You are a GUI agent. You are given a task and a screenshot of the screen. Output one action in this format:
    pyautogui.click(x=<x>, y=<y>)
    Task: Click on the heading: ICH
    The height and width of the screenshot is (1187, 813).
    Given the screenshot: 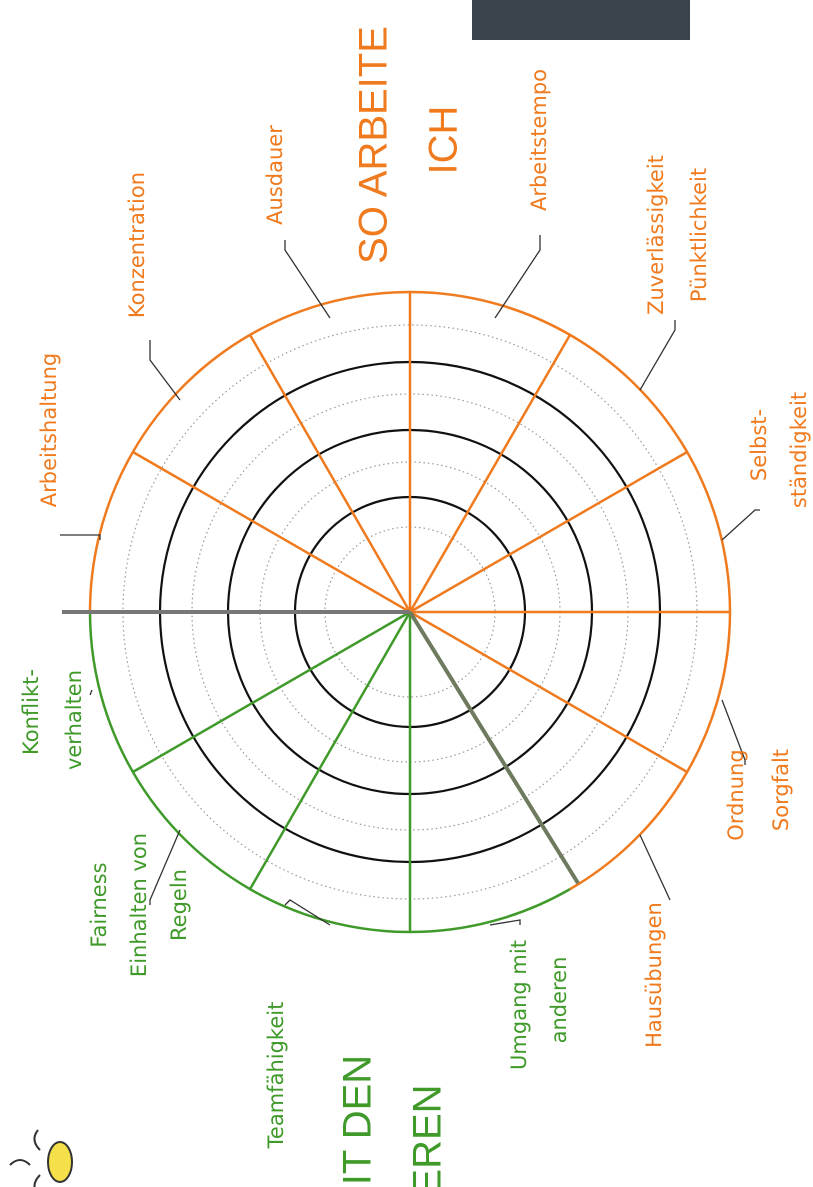 What is the action you would take?
    pyautogui.click(x=444, y=140)
    